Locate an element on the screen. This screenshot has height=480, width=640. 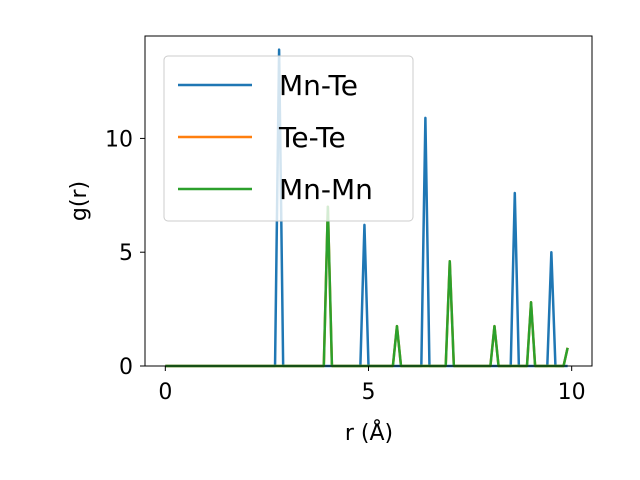
y-tick-label-1: 5 is located at coordinates (126, 253).